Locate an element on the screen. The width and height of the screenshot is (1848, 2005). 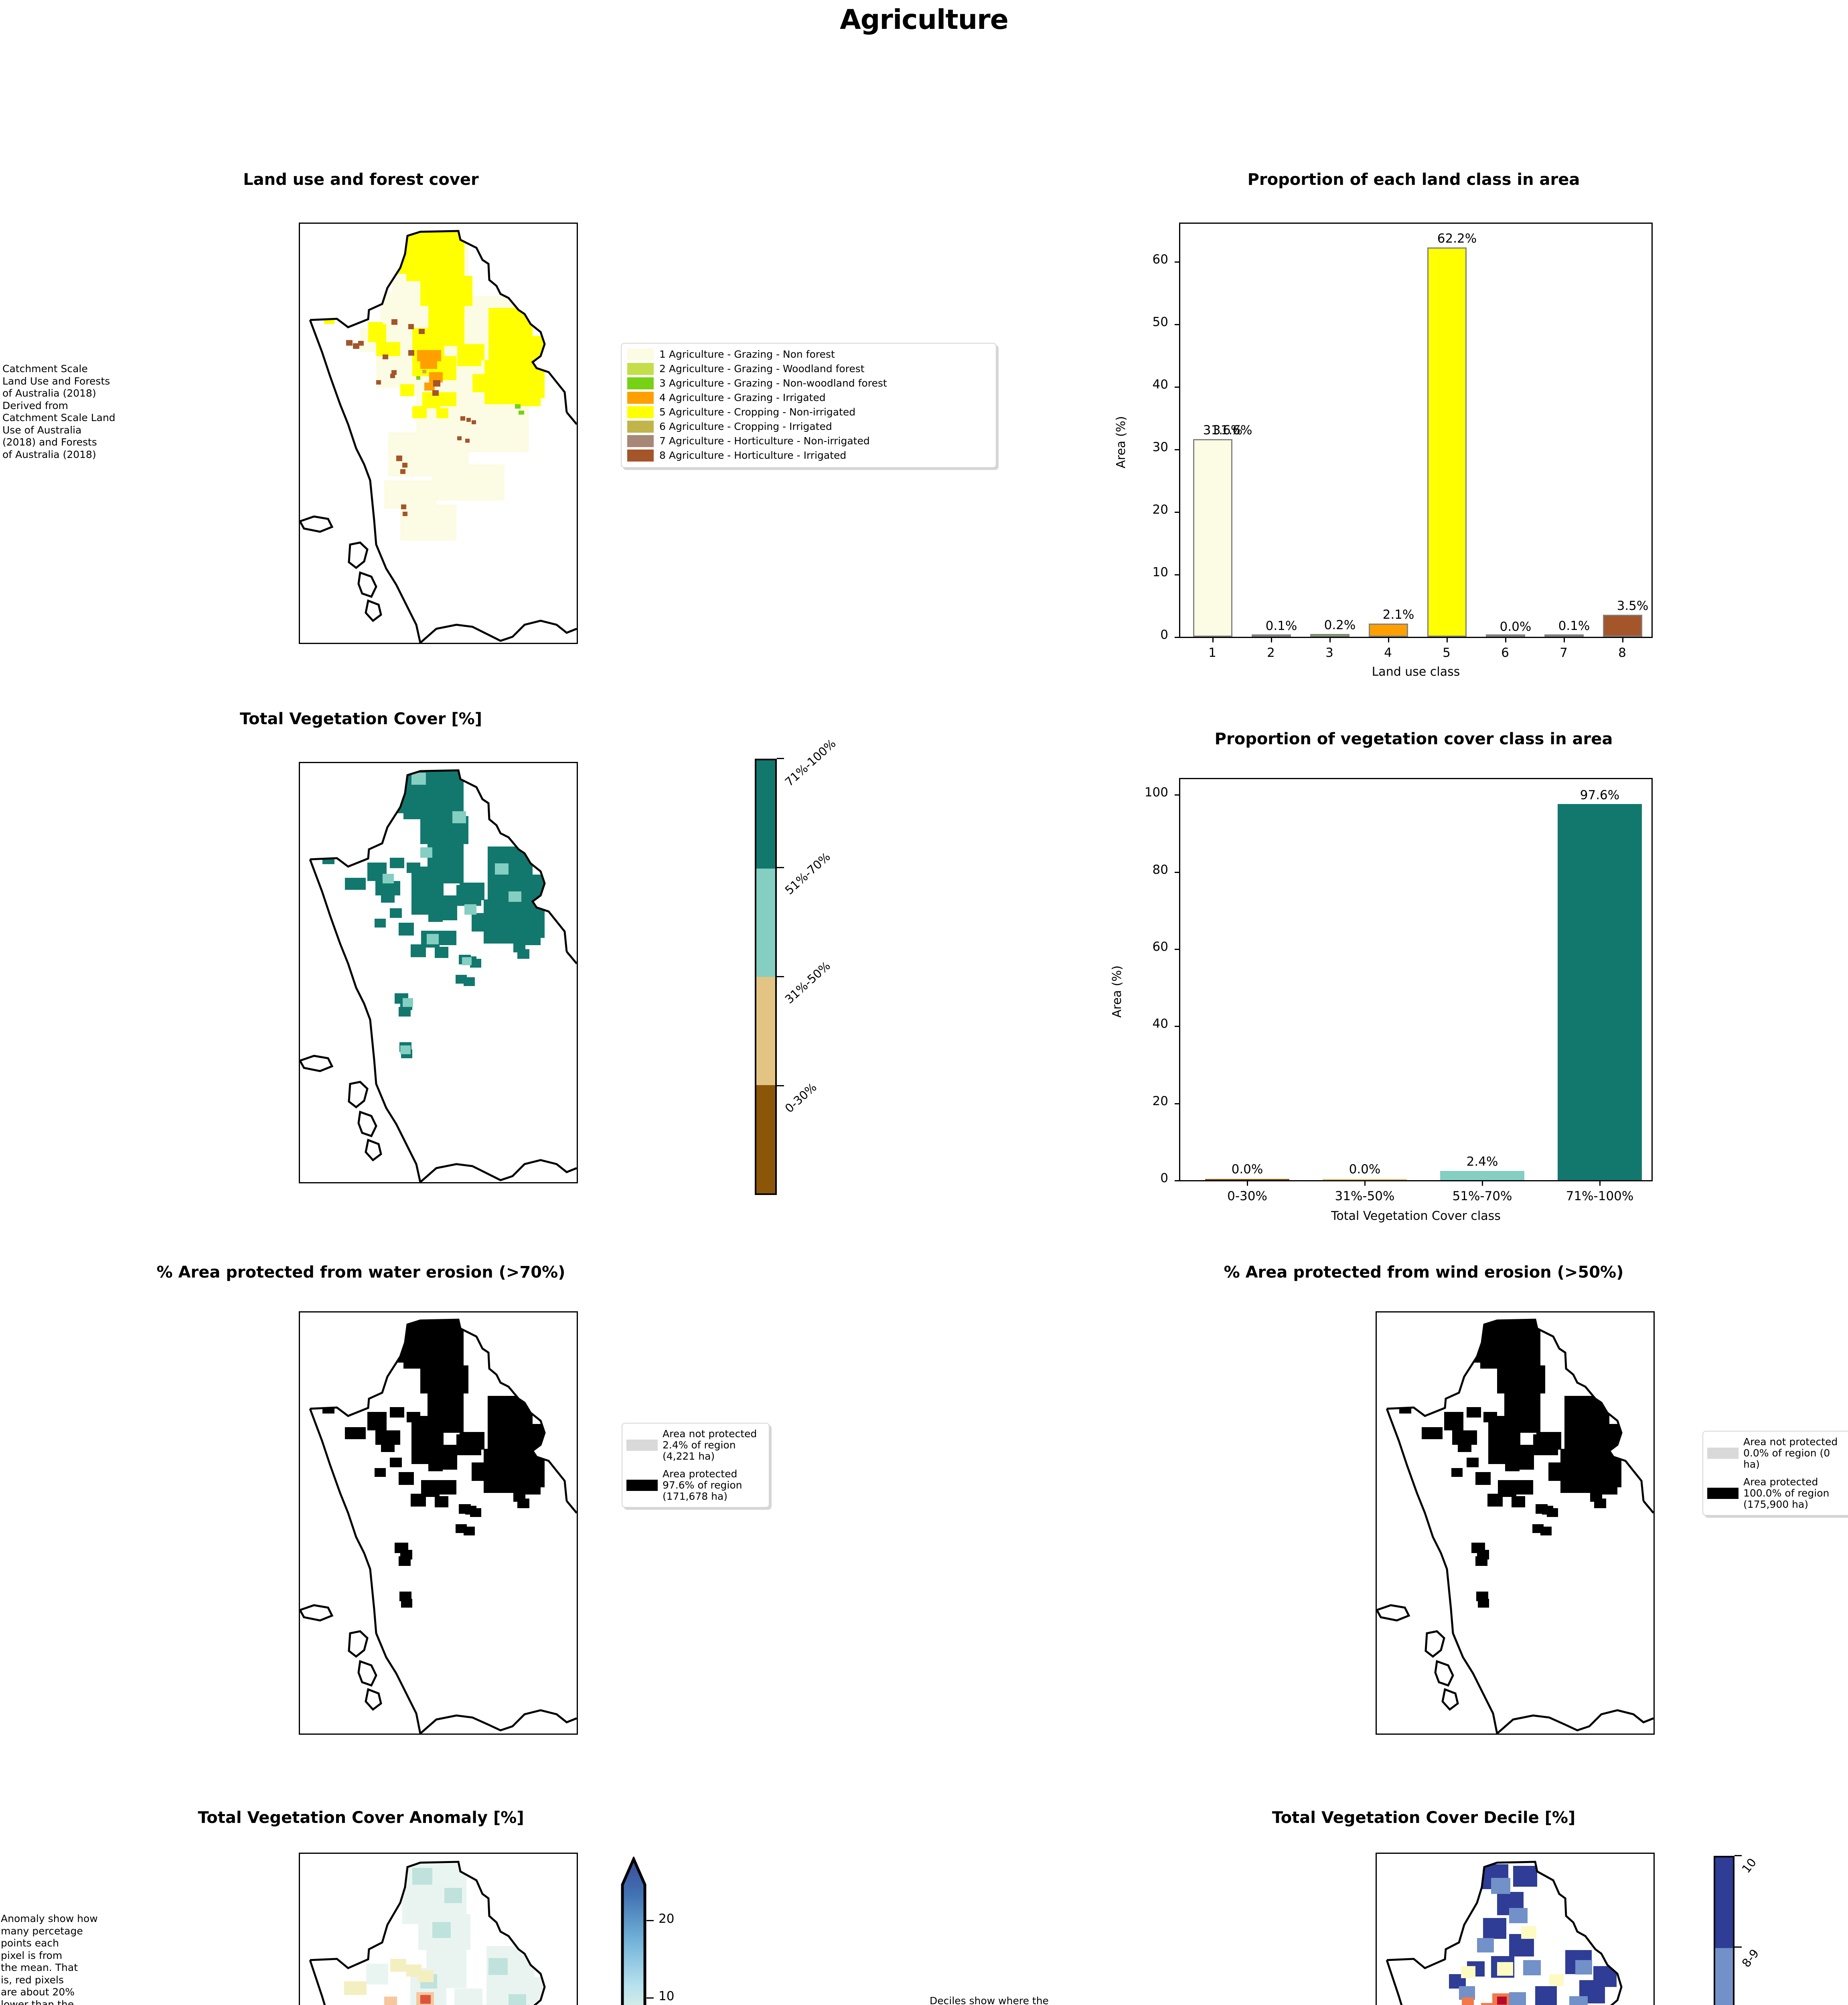
y-tick-30: 30 is located at coordinates (1160, 447).